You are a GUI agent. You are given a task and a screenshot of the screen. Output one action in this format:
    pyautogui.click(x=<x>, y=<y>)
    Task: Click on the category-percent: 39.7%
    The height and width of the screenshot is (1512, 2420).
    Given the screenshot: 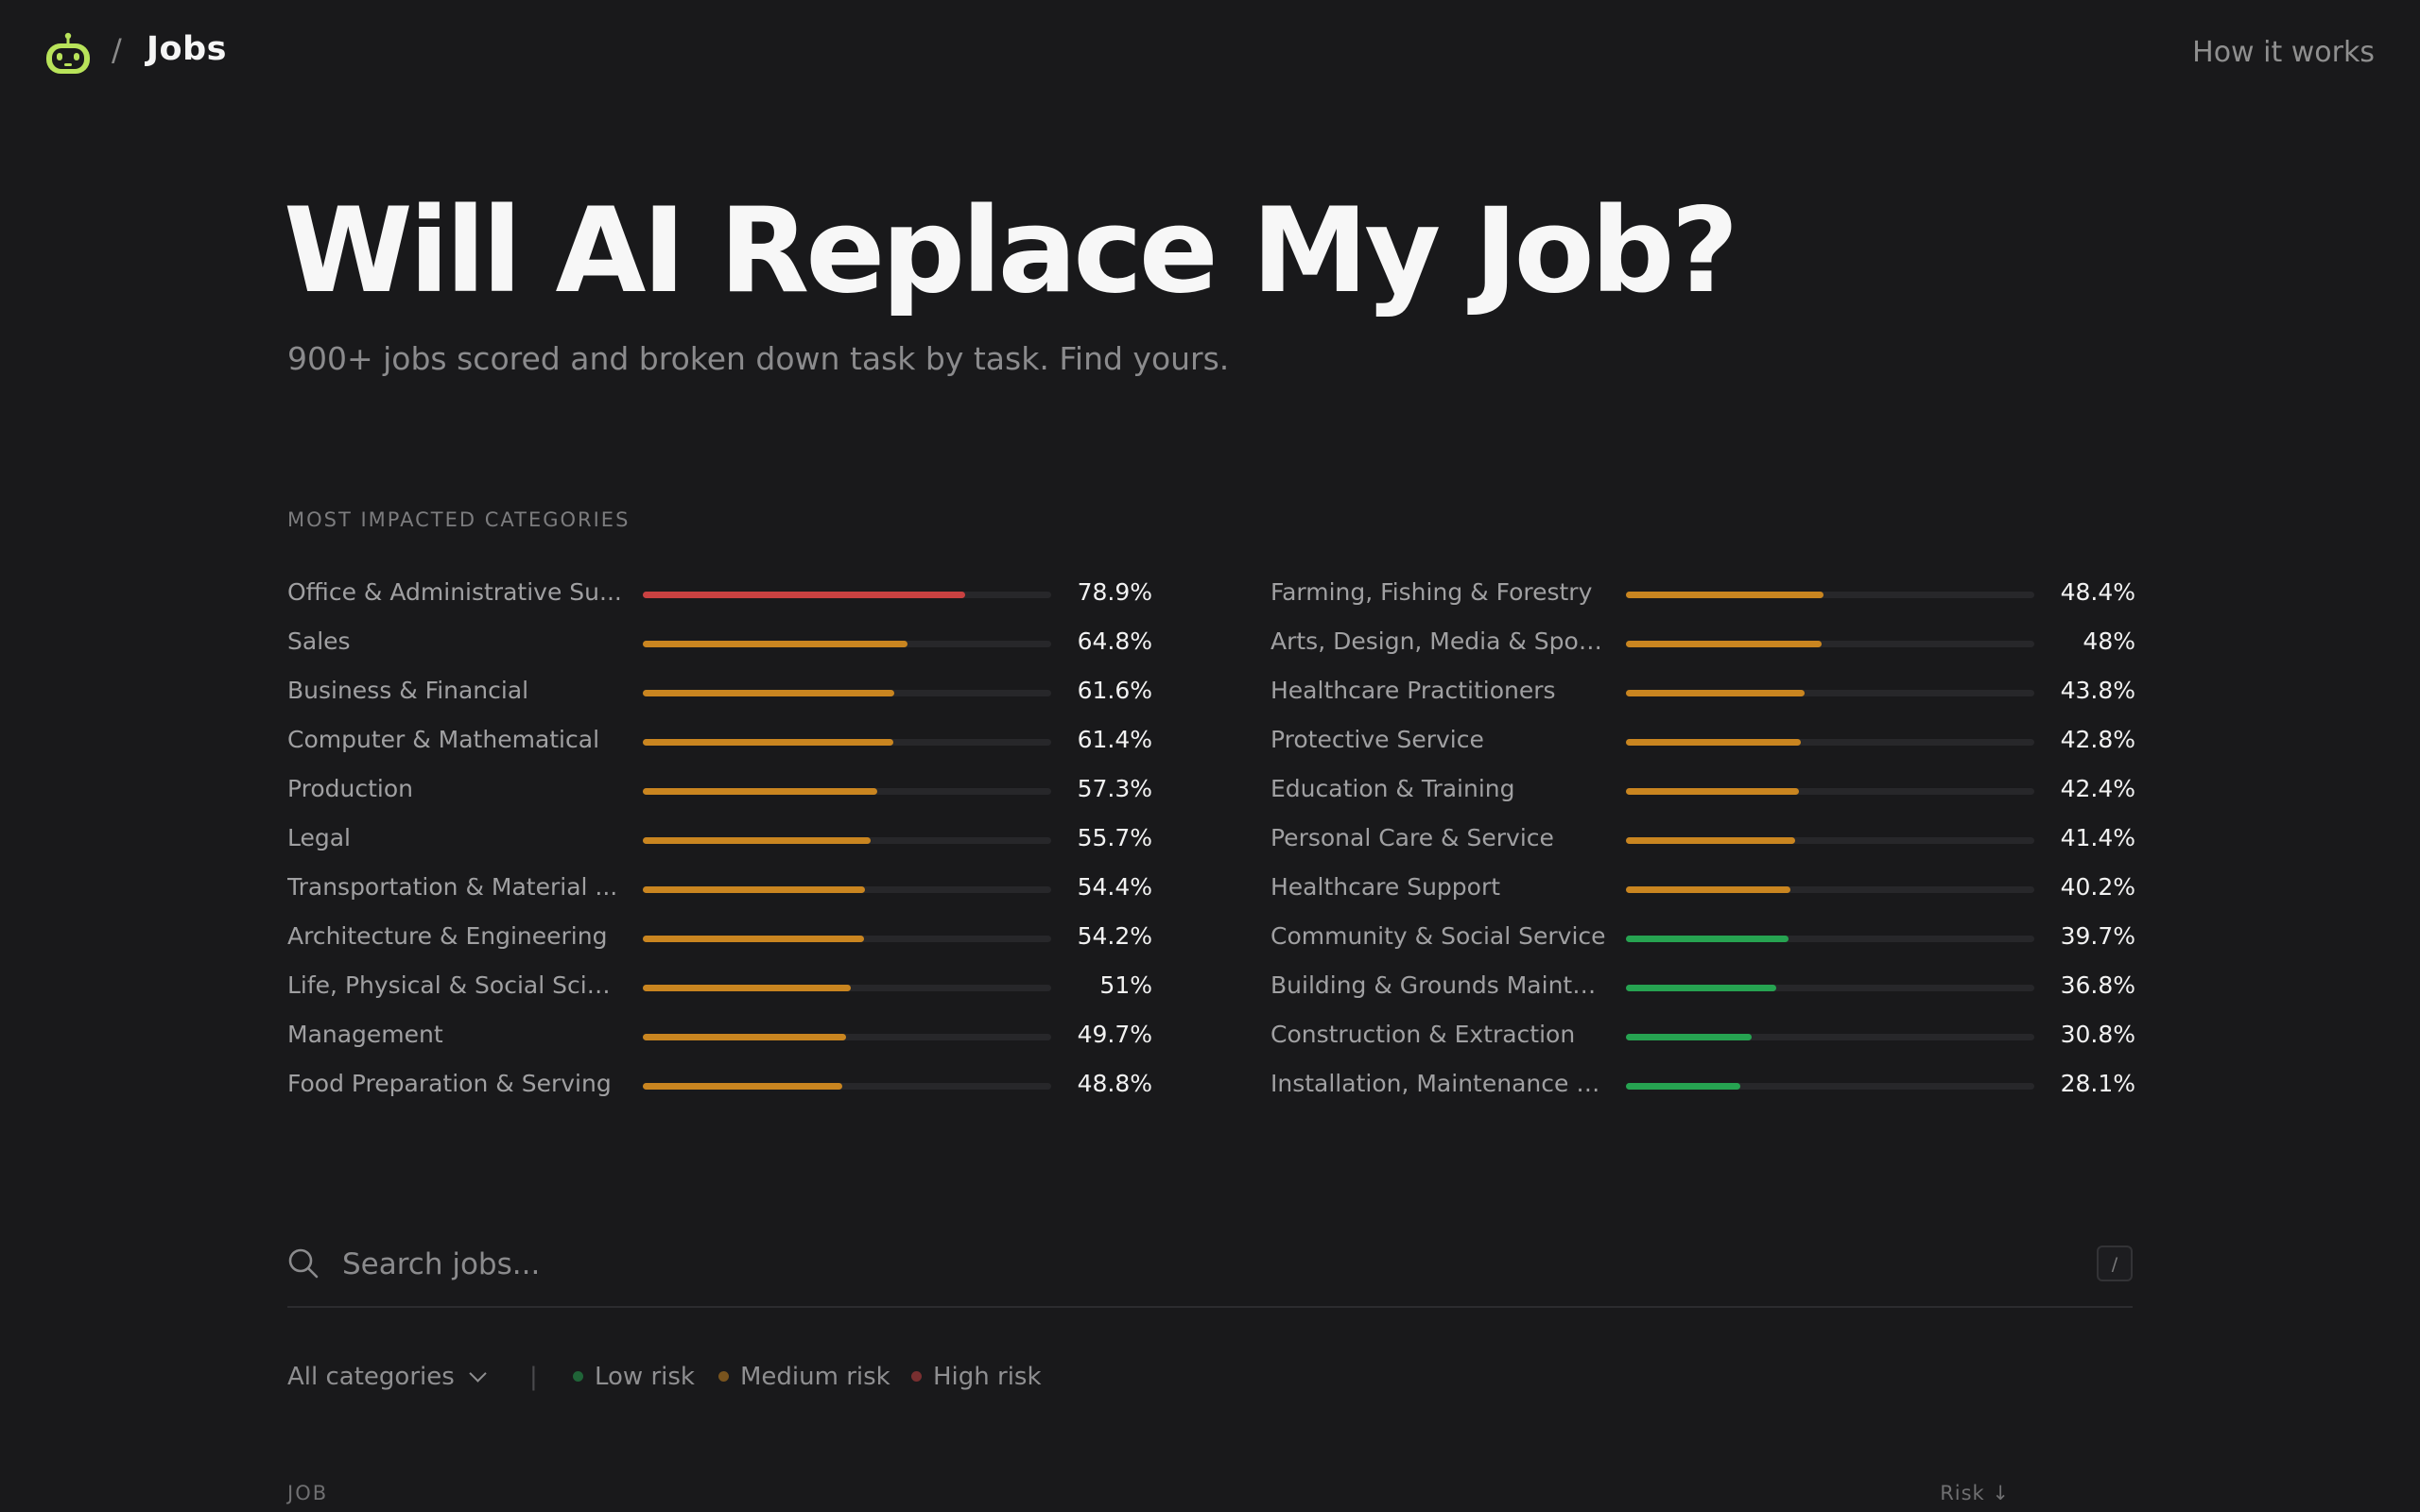 What is the action you would take?
    pyautogui.click(x=2097, y=936)
    